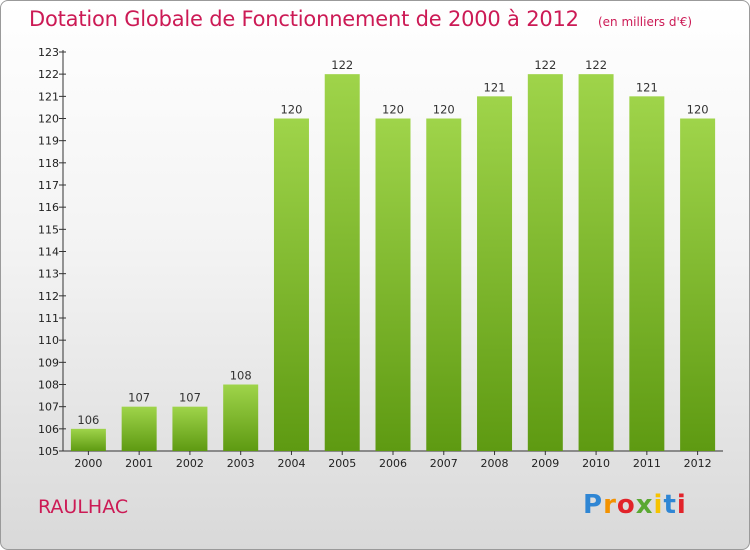 The width and height of the screenshot is (750, 550). I want to click on x-tick-label: 2008, so click(495, 463).